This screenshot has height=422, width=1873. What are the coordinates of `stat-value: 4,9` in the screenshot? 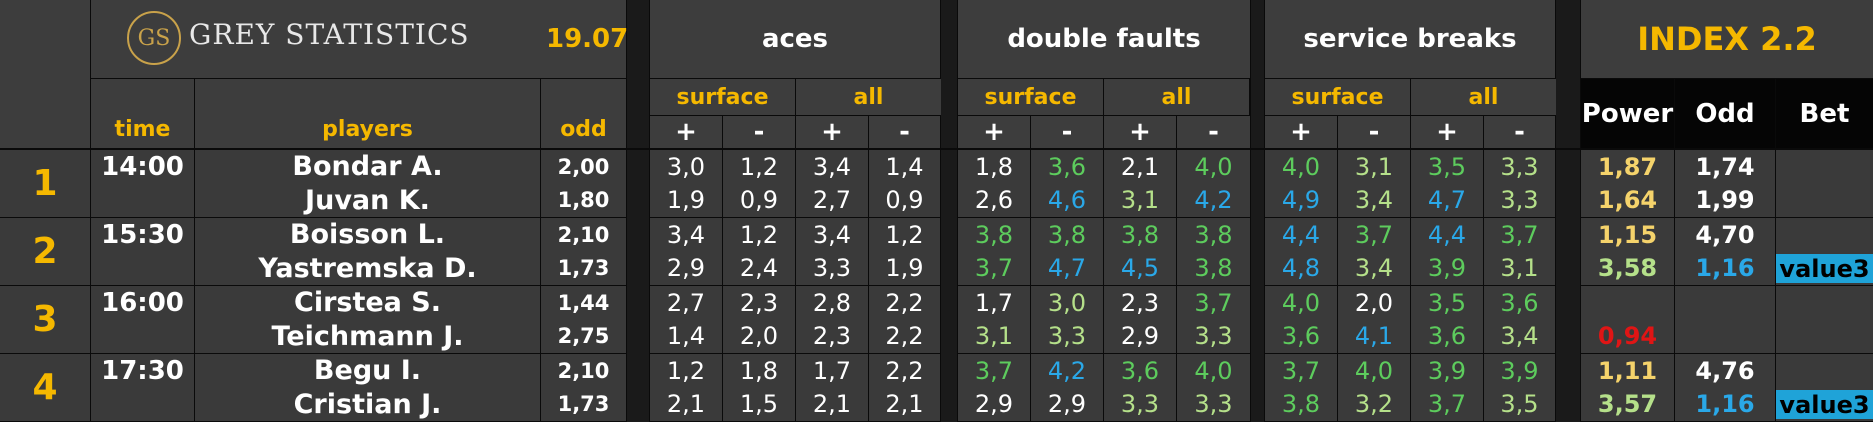 It's located at (1301, 200).